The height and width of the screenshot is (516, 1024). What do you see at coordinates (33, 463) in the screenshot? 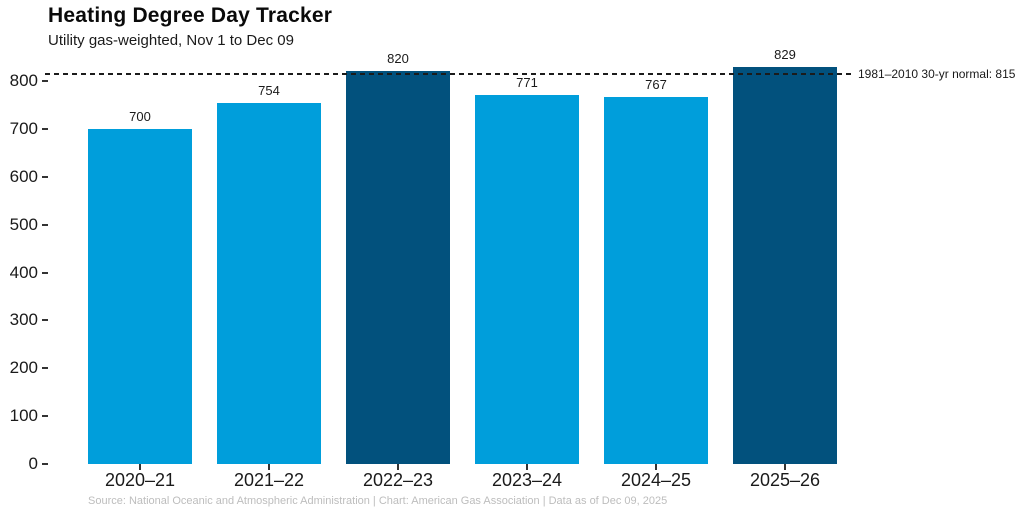
I see `y-tick-label: 0` at bounding box center [33, 463].